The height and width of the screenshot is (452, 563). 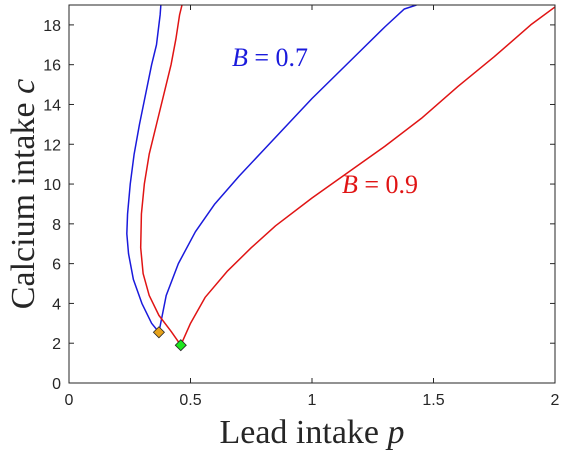 I want to click on x-axis-label: Lead intake p, so click(x=311, y=432).